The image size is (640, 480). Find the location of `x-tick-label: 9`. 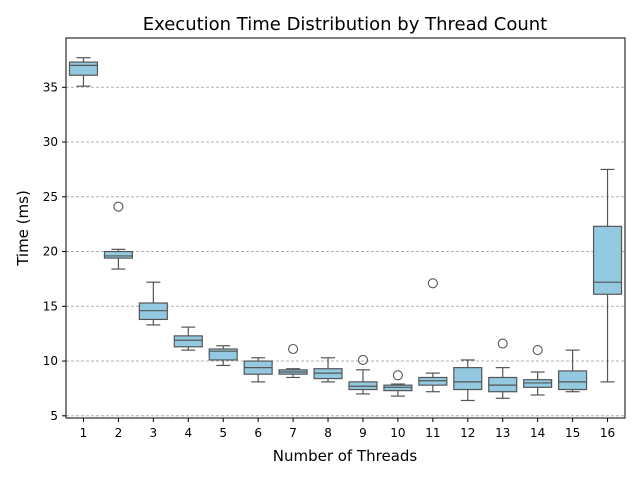

x-tick-label: 9 is located at coordinates (363, 433).